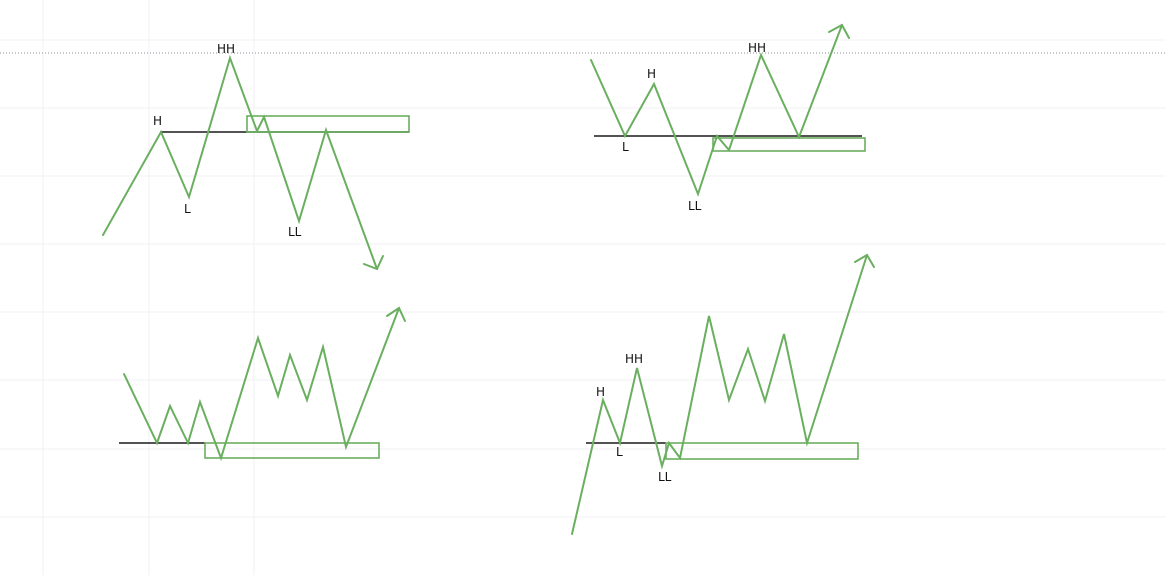 The image size is (1166, 575). What do you see at coordinates (396, 314) in the screenshot?
I see `arrowhead-bottom-left` at bounding box center [396, 314].